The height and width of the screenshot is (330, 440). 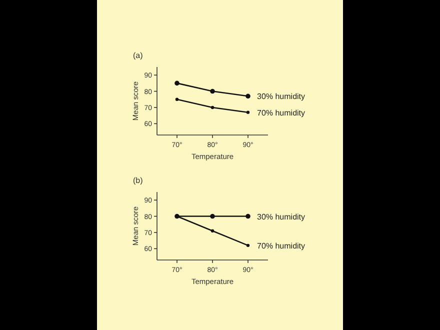 I want to click on chart-title: (b), so click(x=138, y=180).